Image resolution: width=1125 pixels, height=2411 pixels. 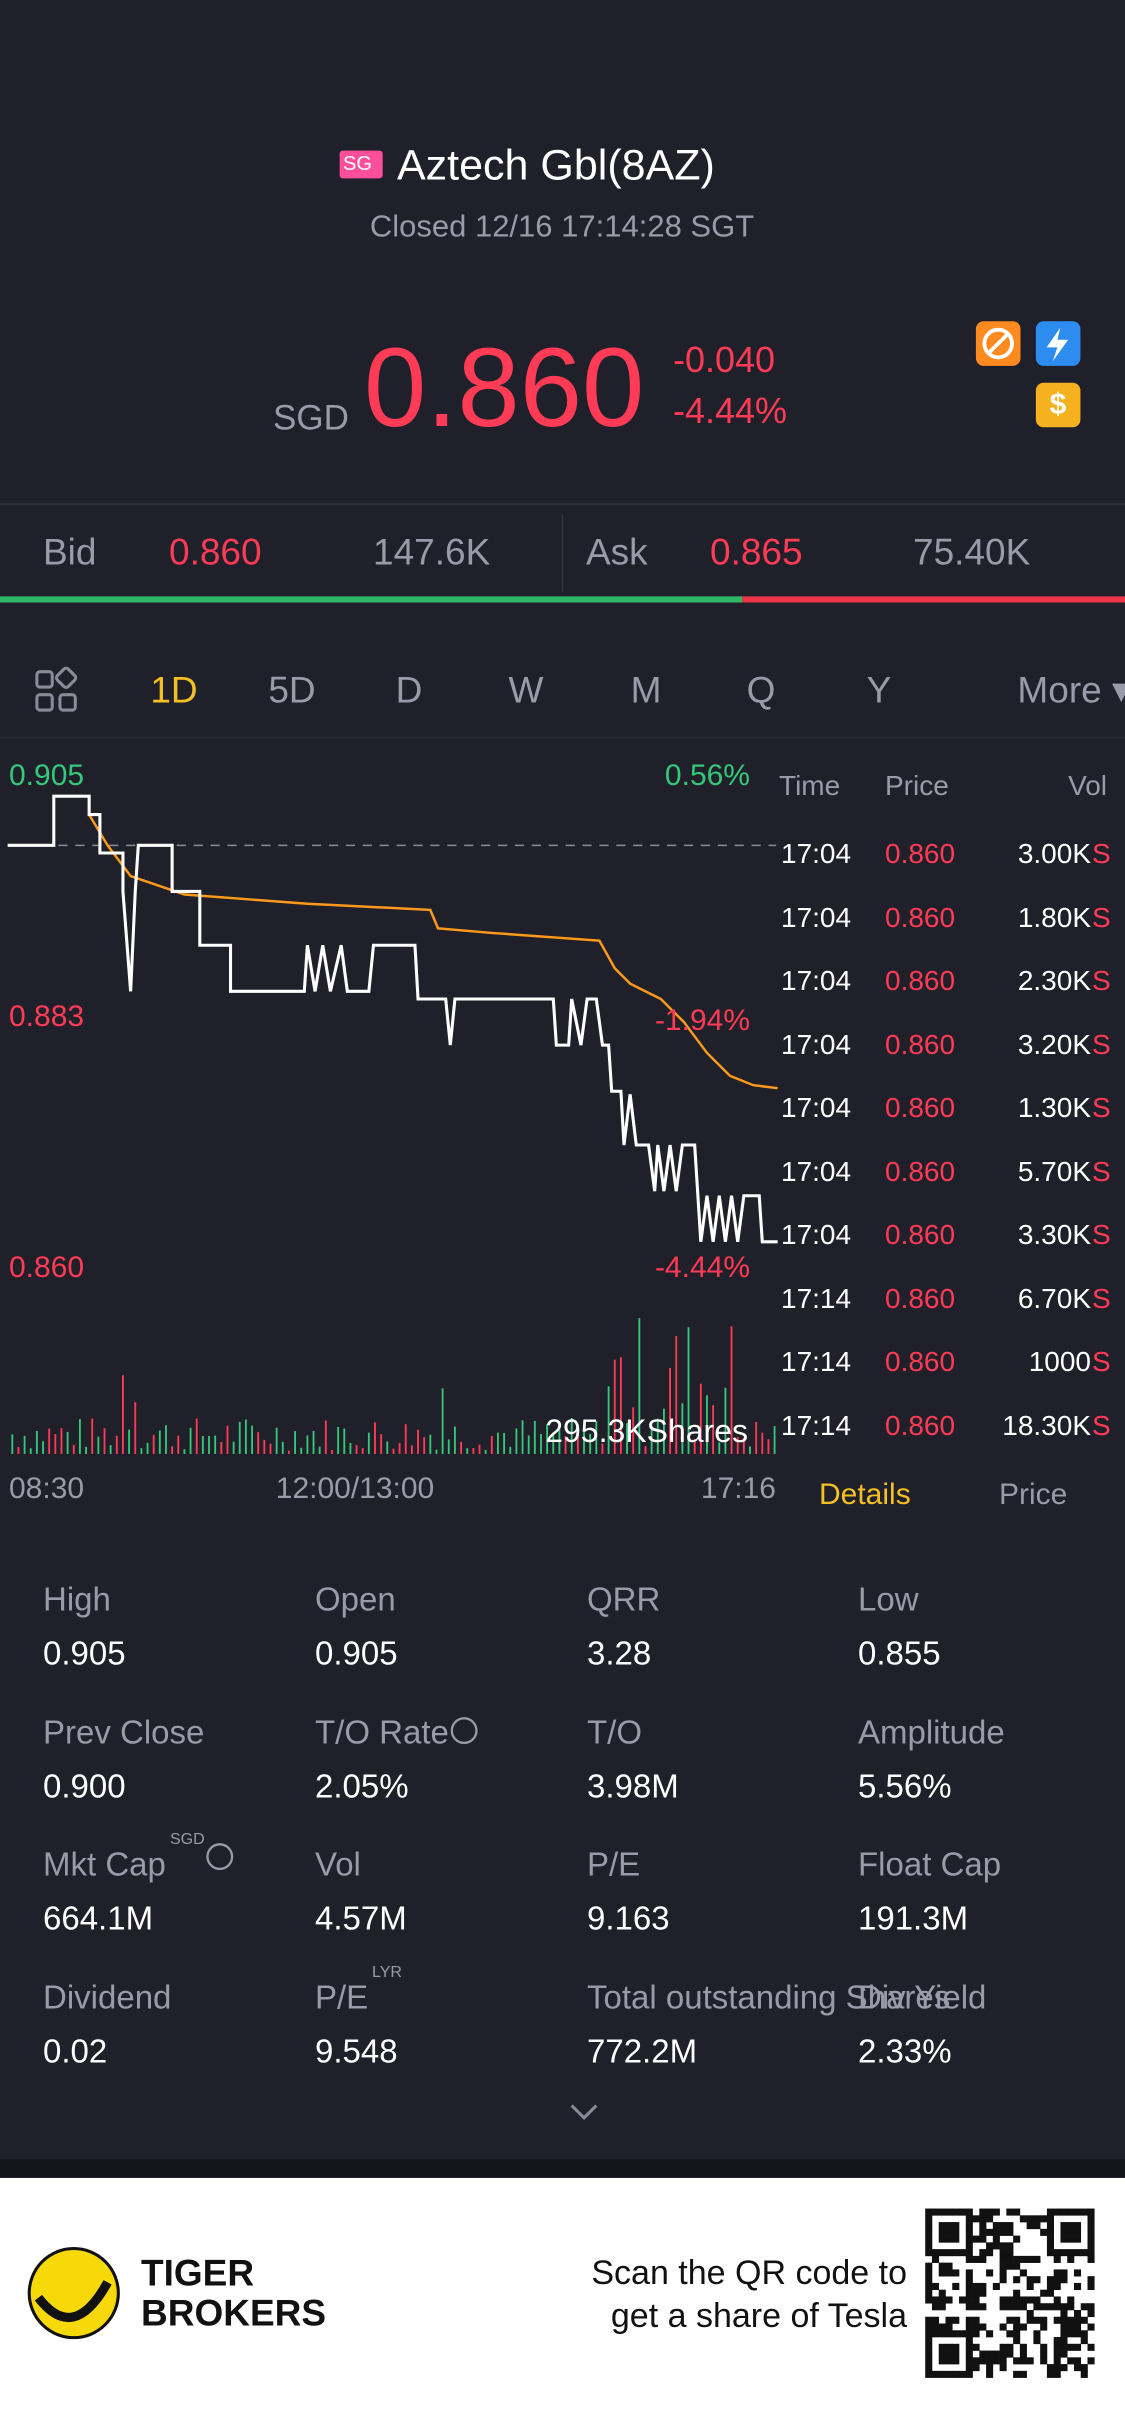 What do you see at coordinates (562, 226) in the screenshot?
I see `status: Closed 12/16 17:14:28 SGT` at bounding box center [562, 226].